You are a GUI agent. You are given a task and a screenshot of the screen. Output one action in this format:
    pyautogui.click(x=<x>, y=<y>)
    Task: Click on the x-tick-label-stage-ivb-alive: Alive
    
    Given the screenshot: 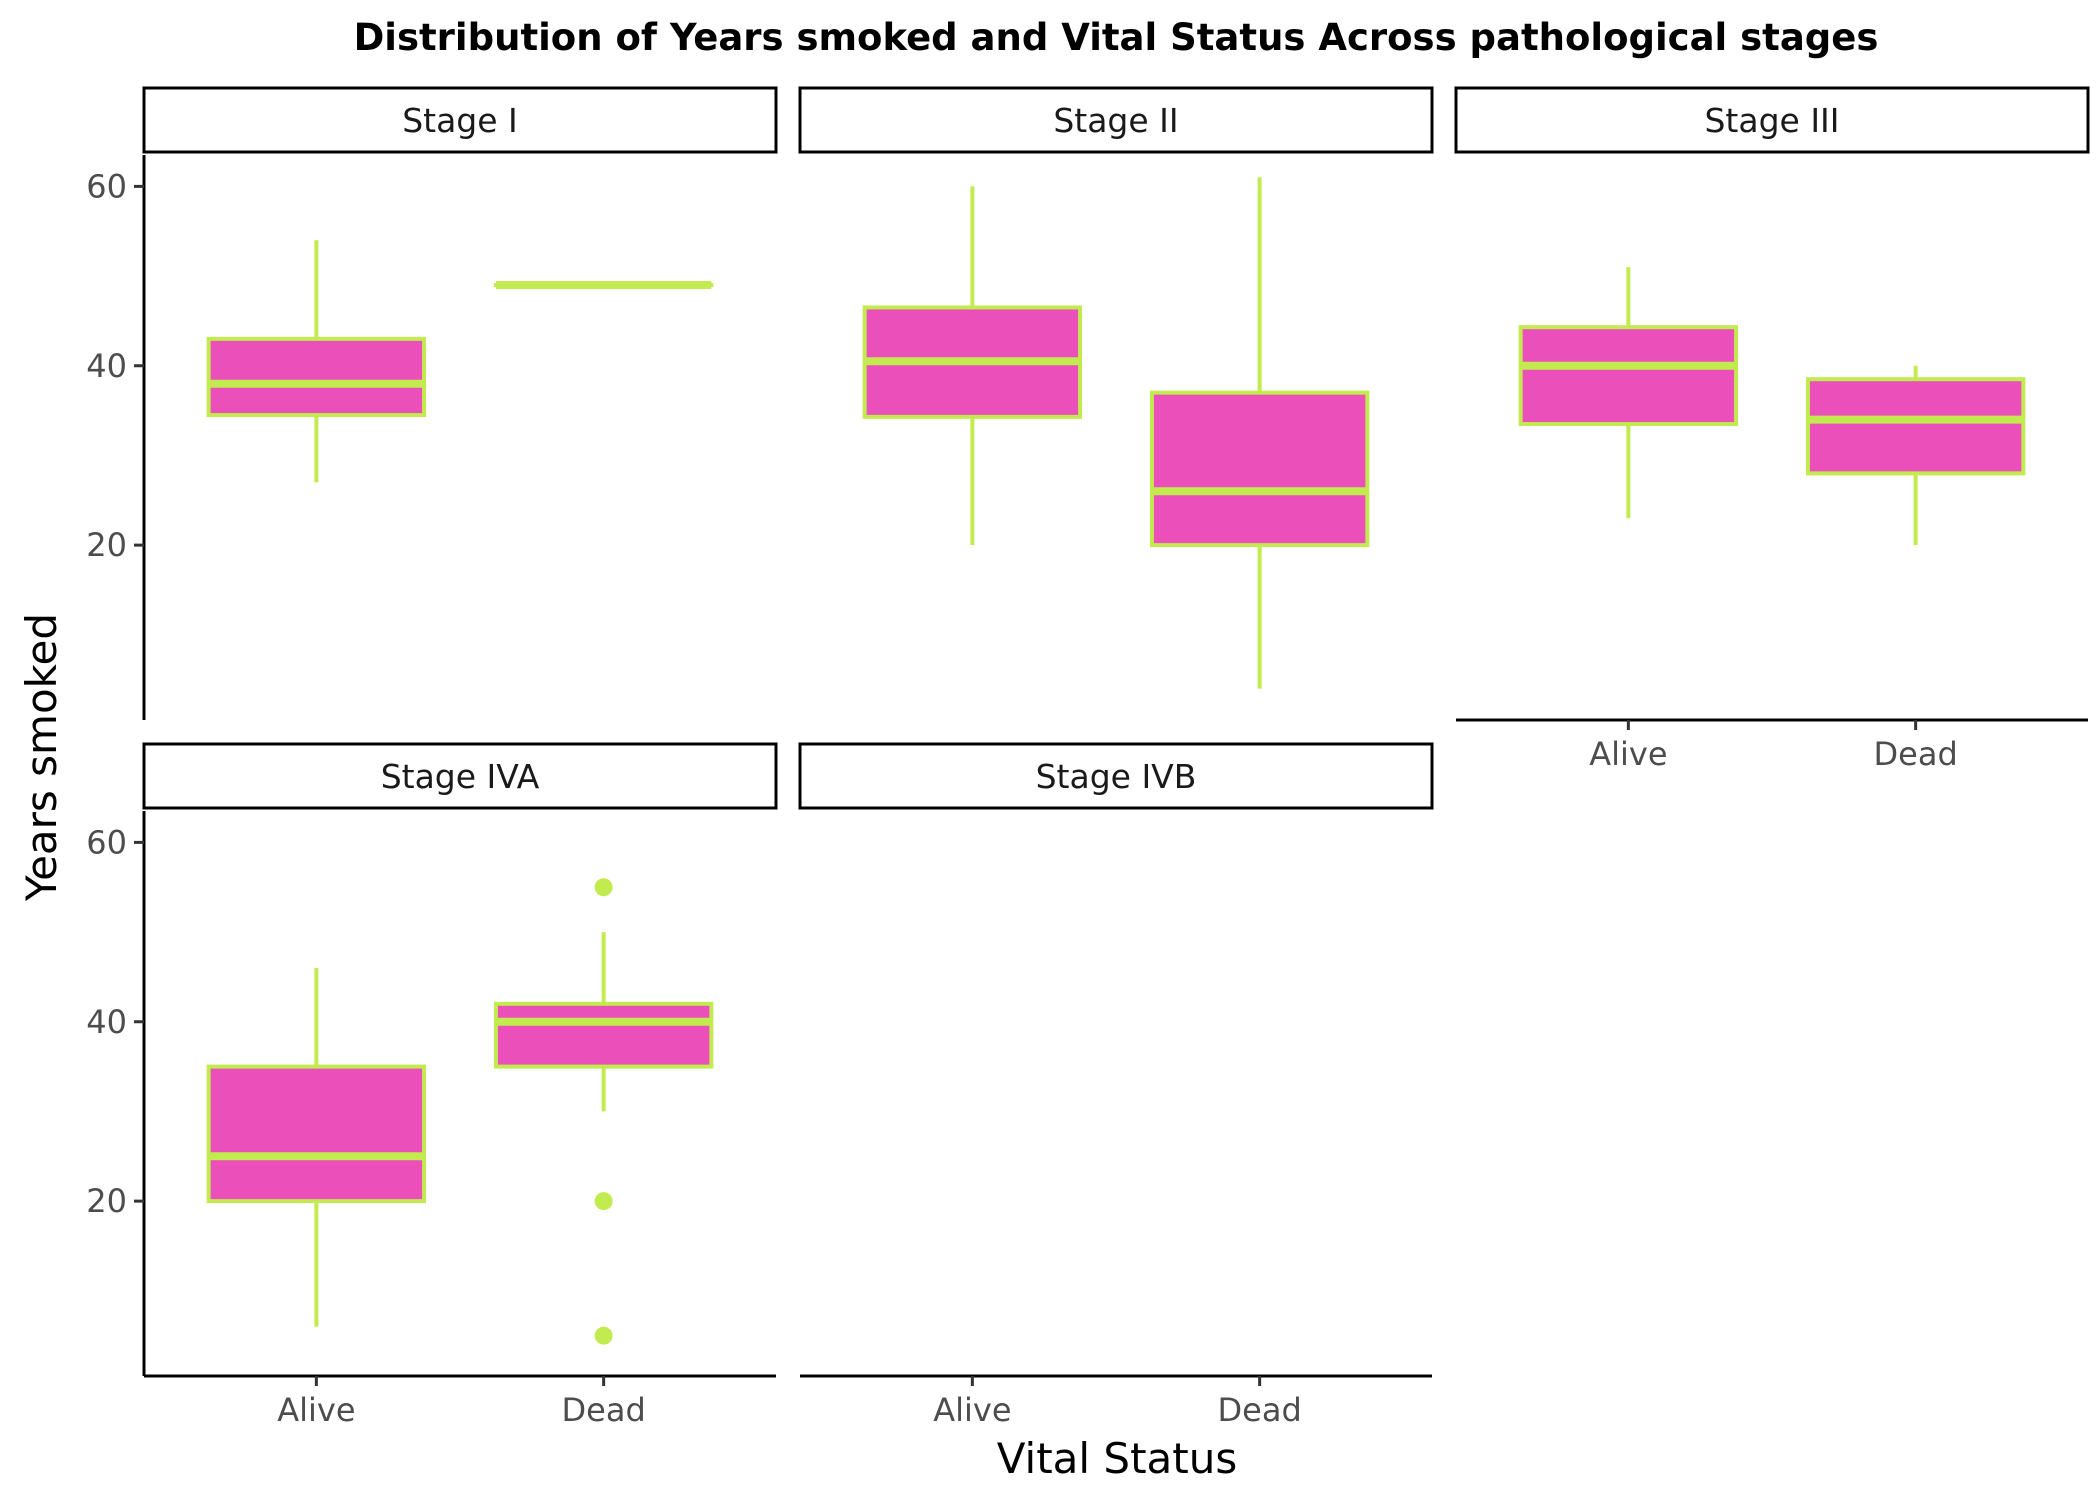 What is the action you would take?
    pyautogui.click(x=972, y=1410)
    